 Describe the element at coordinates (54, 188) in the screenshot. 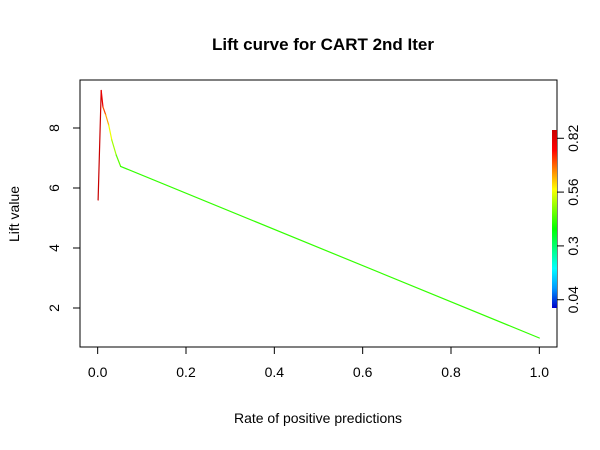

I see `y-tick-label: 6` at that location.